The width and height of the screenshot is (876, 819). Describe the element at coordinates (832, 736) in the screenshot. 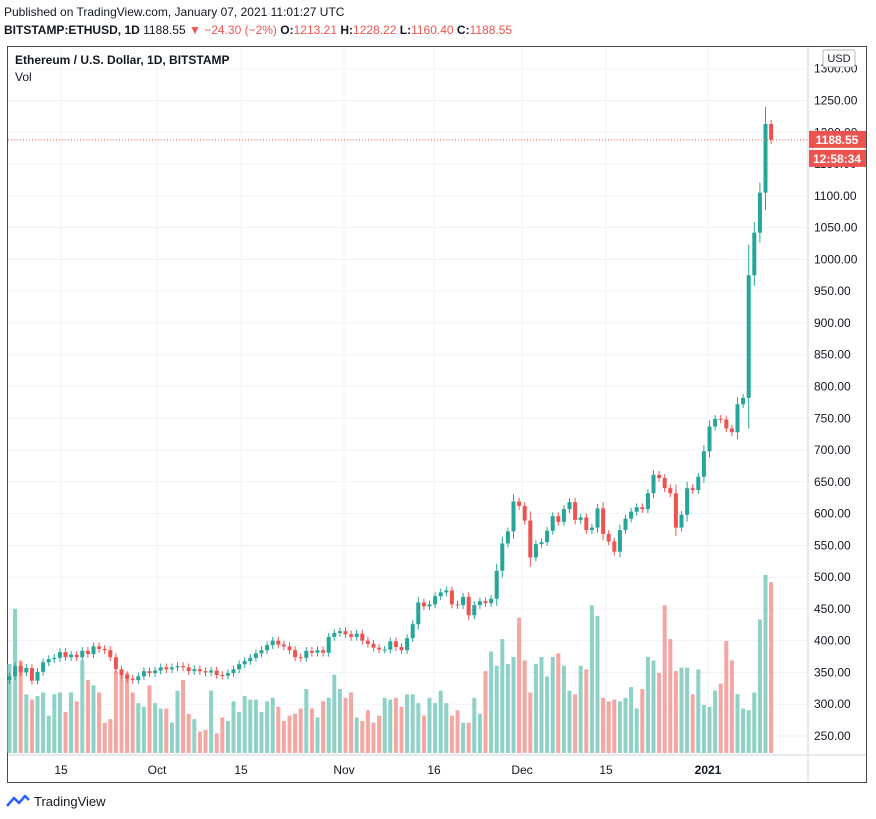

I see `price-tick-label: 250.00` at that location.